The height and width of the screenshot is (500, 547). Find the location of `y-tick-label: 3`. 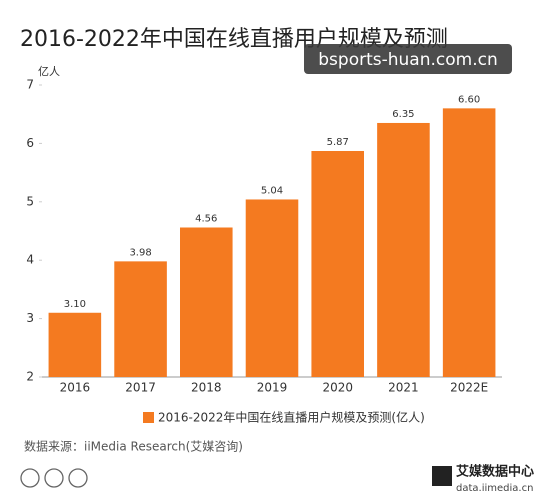

y-tick-label: 3 is located at coordinates (30, 318).